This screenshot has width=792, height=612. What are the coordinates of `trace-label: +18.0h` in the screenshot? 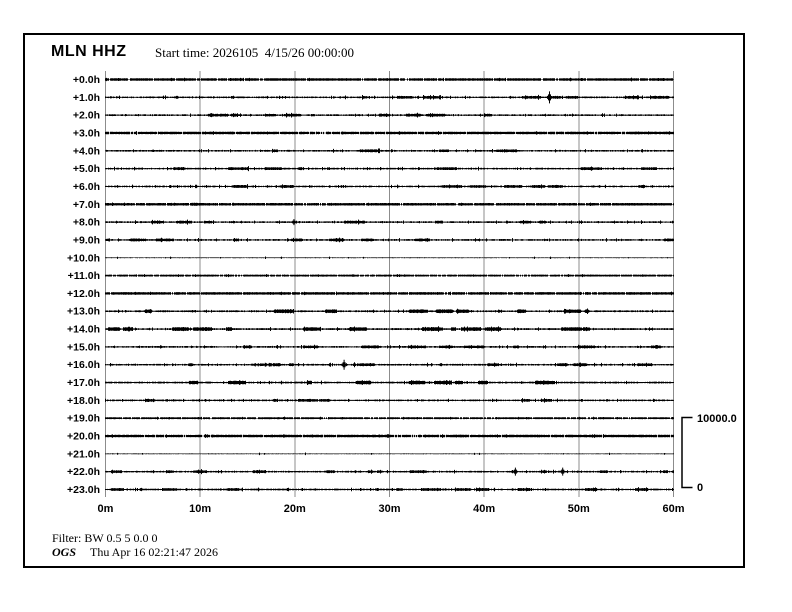 It's located at (83, 401).